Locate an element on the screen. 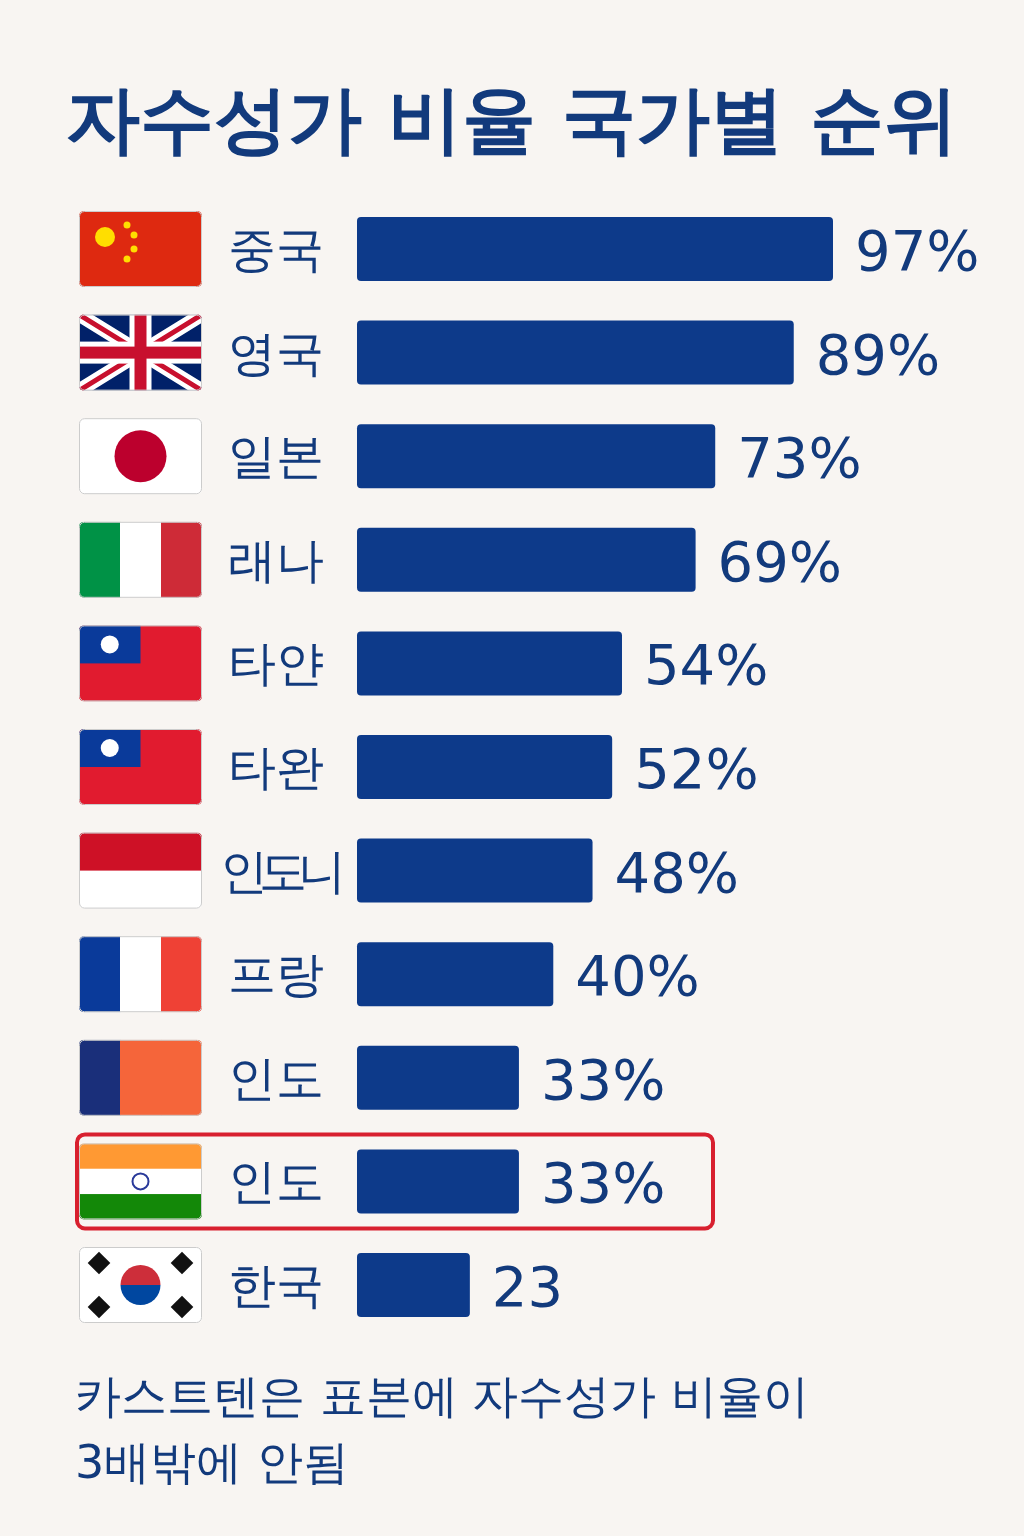  y-tick-label: 영국 is located at coordinates (276, 352).